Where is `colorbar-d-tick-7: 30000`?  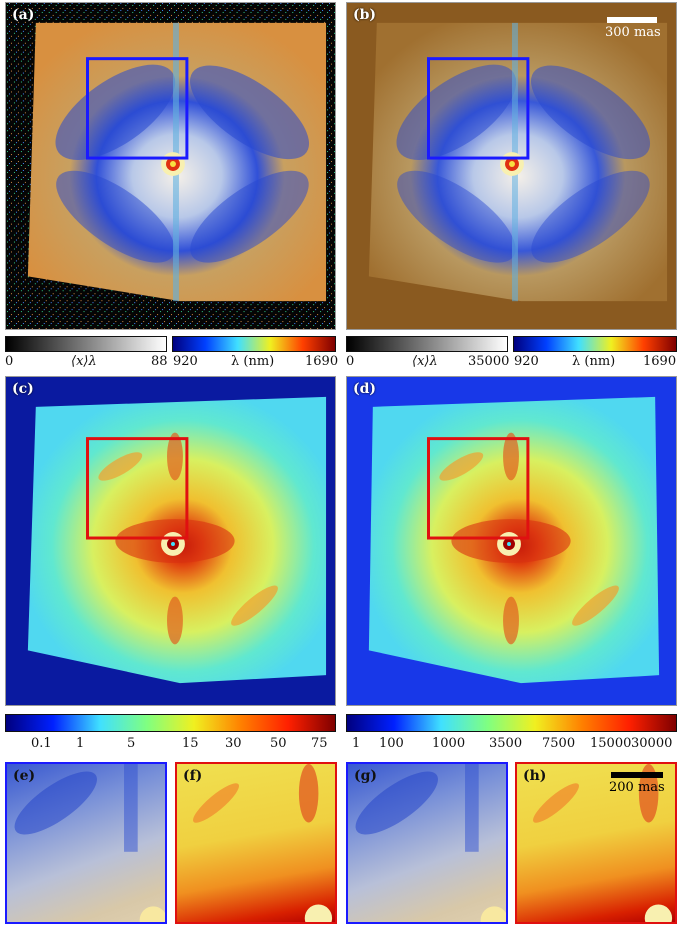
colorbar-d-tick-7: 30000 is located at coordinates (652, 743).